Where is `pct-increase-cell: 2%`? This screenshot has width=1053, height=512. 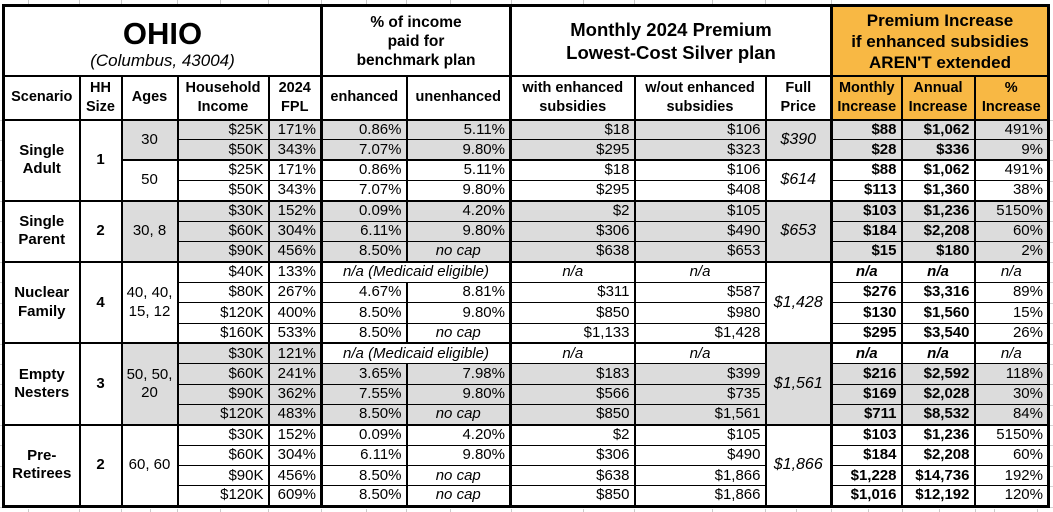
pct-increase-cell: 2% is located at coordinates (1012, 252).